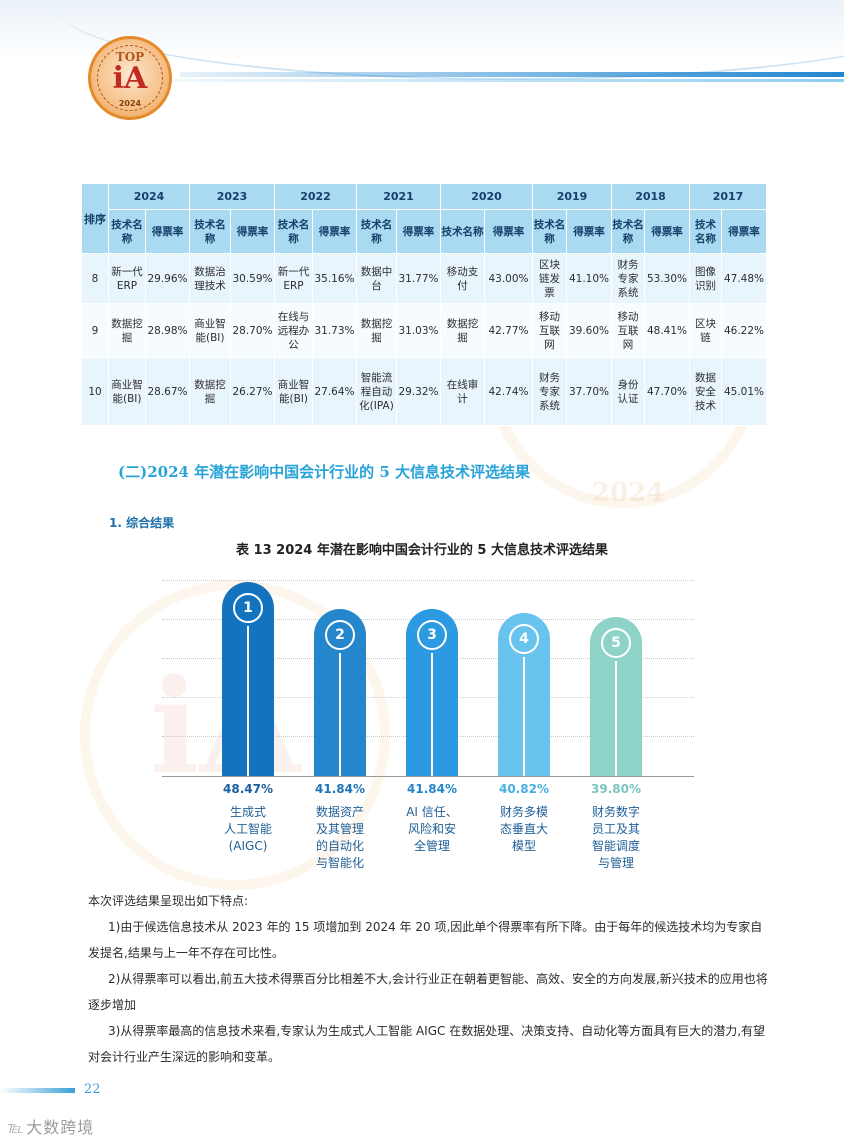  What do you see at coordinates (508, 278) in the screenshot?
I see `vote-rate-cell: 43.00%` at bounding box center [508, 278].